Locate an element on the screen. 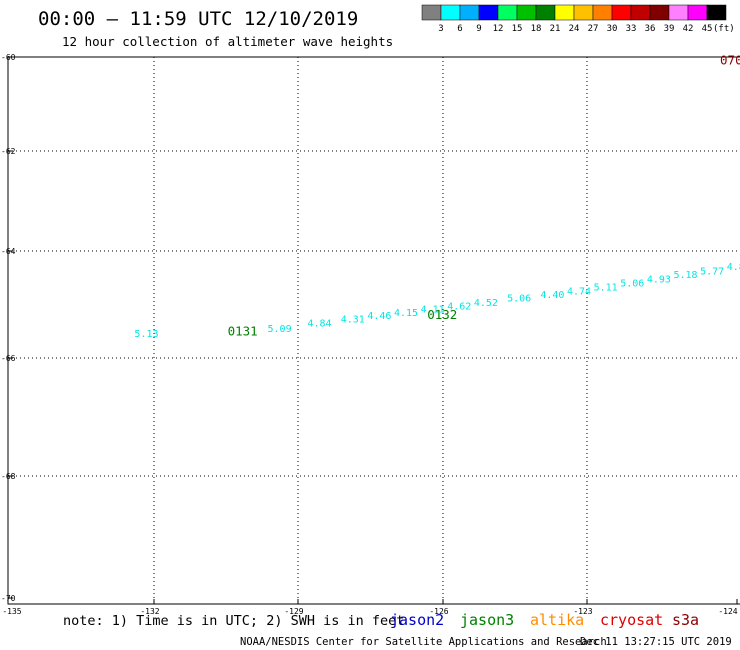  x-tick-label: -123 is located at coordinates (582, 611).